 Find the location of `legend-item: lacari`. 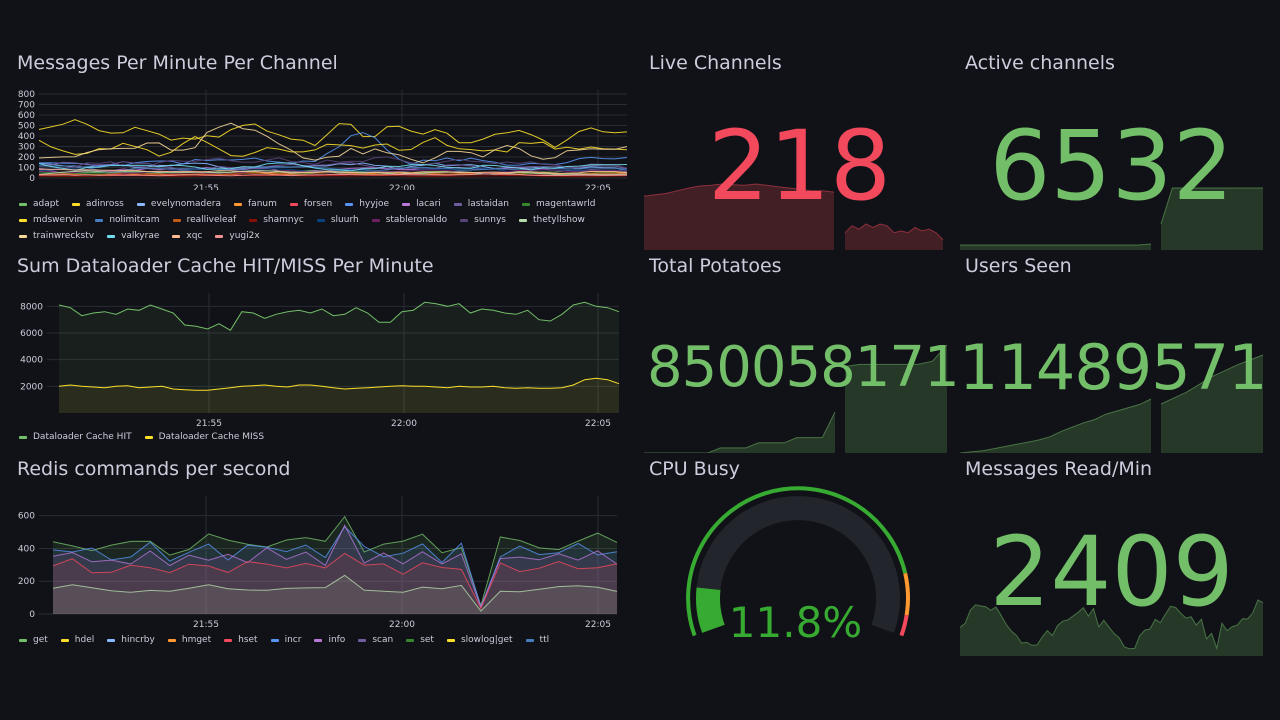

legend-item: lacari is located at coordinates (421, 204).